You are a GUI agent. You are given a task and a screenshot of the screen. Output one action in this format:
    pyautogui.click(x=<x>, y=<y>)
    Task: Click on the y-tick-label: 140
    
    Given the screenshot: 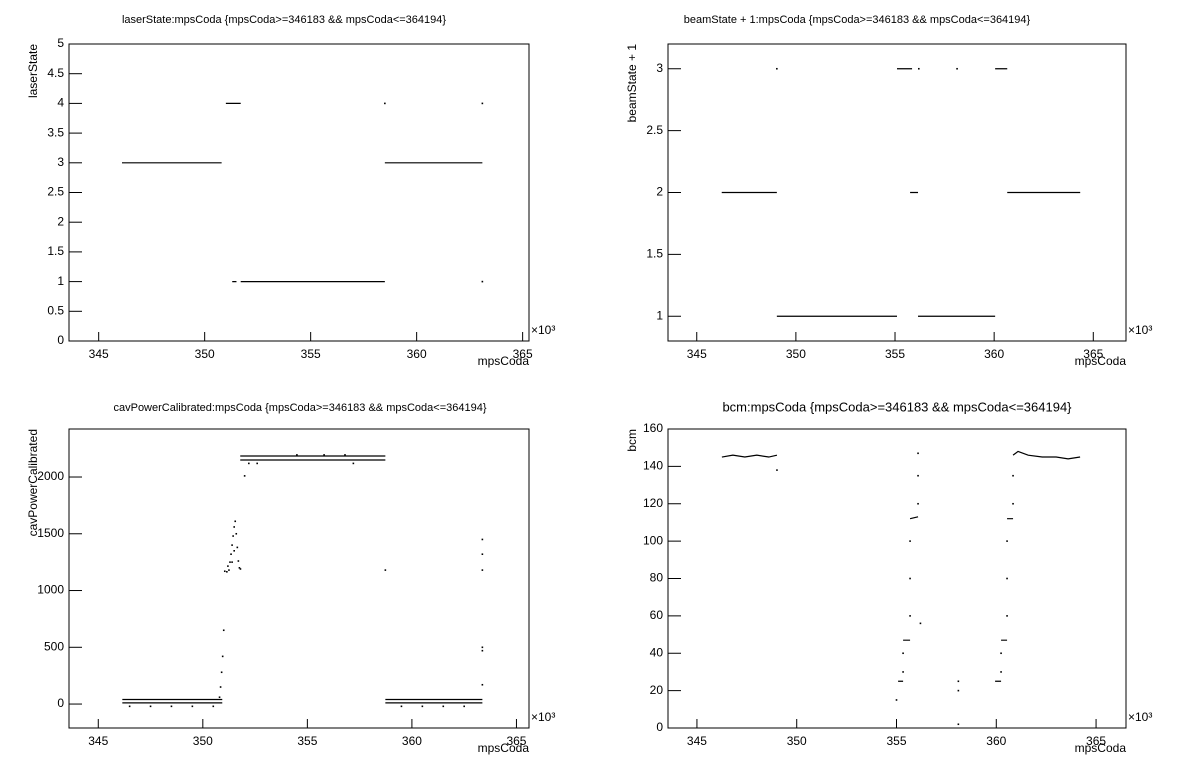 What is the action you would take?
    pyautogui.click(x=653, y=466)
    